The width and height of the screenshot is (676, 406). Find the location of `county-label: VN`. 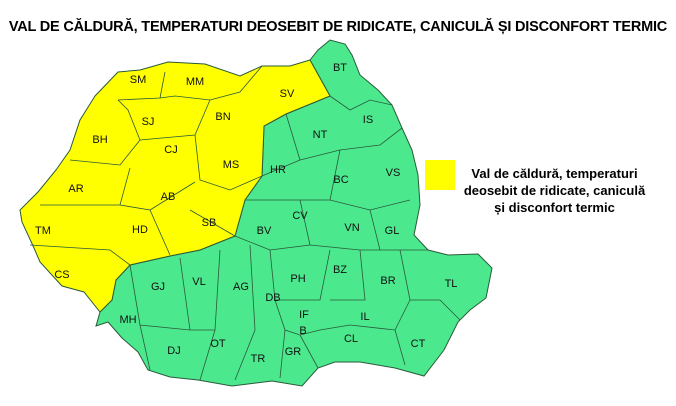

county-label: VN is located at coordinates (351, 228).